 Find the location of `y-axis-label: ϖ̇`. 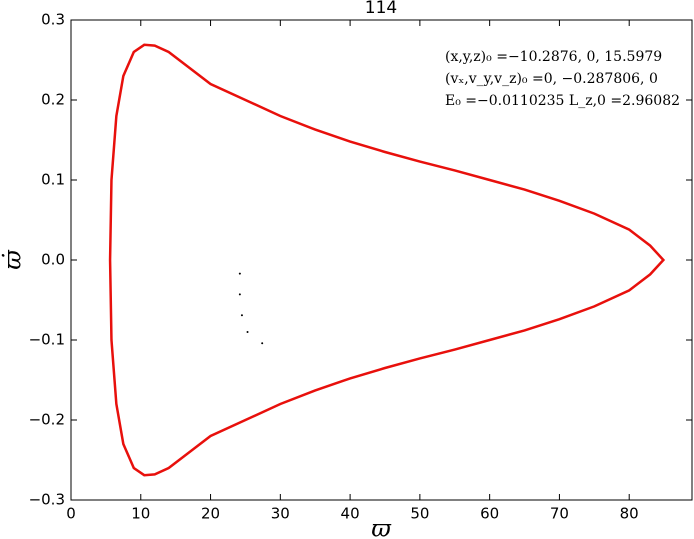

y-axis-label: ϖ̇ is located at coordinates (13, 259).